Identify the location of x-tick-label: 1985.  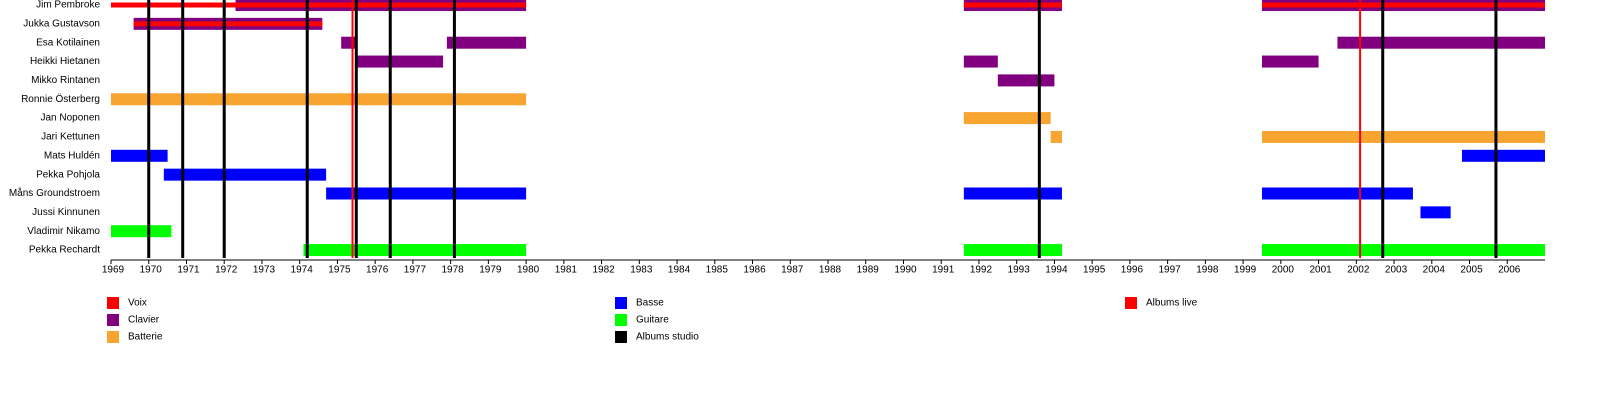
(717, 270).